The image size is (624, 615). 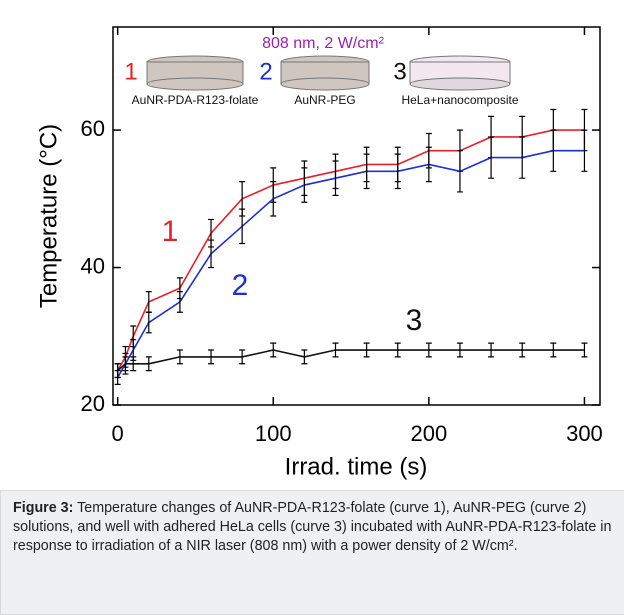 What do you see at coordinates (414, 320) in the screenshot?
I see `curve-label: 3` at bounding box center [414, 320].